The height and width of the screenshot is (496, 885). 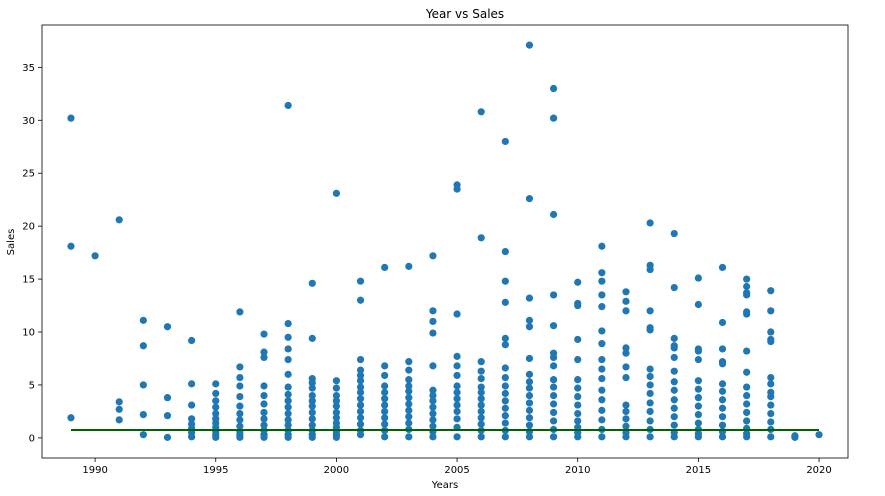 What do you see at coordinates (28, 280) in the screenshot?
I see `y-tick-label: 15` at bounding box center [28, 280].